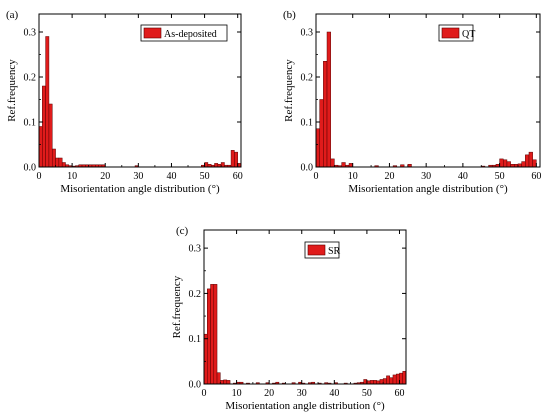 The width and height of the screenshot is (550, 418). I want to click on panel-label: (a), so click(12, 15).